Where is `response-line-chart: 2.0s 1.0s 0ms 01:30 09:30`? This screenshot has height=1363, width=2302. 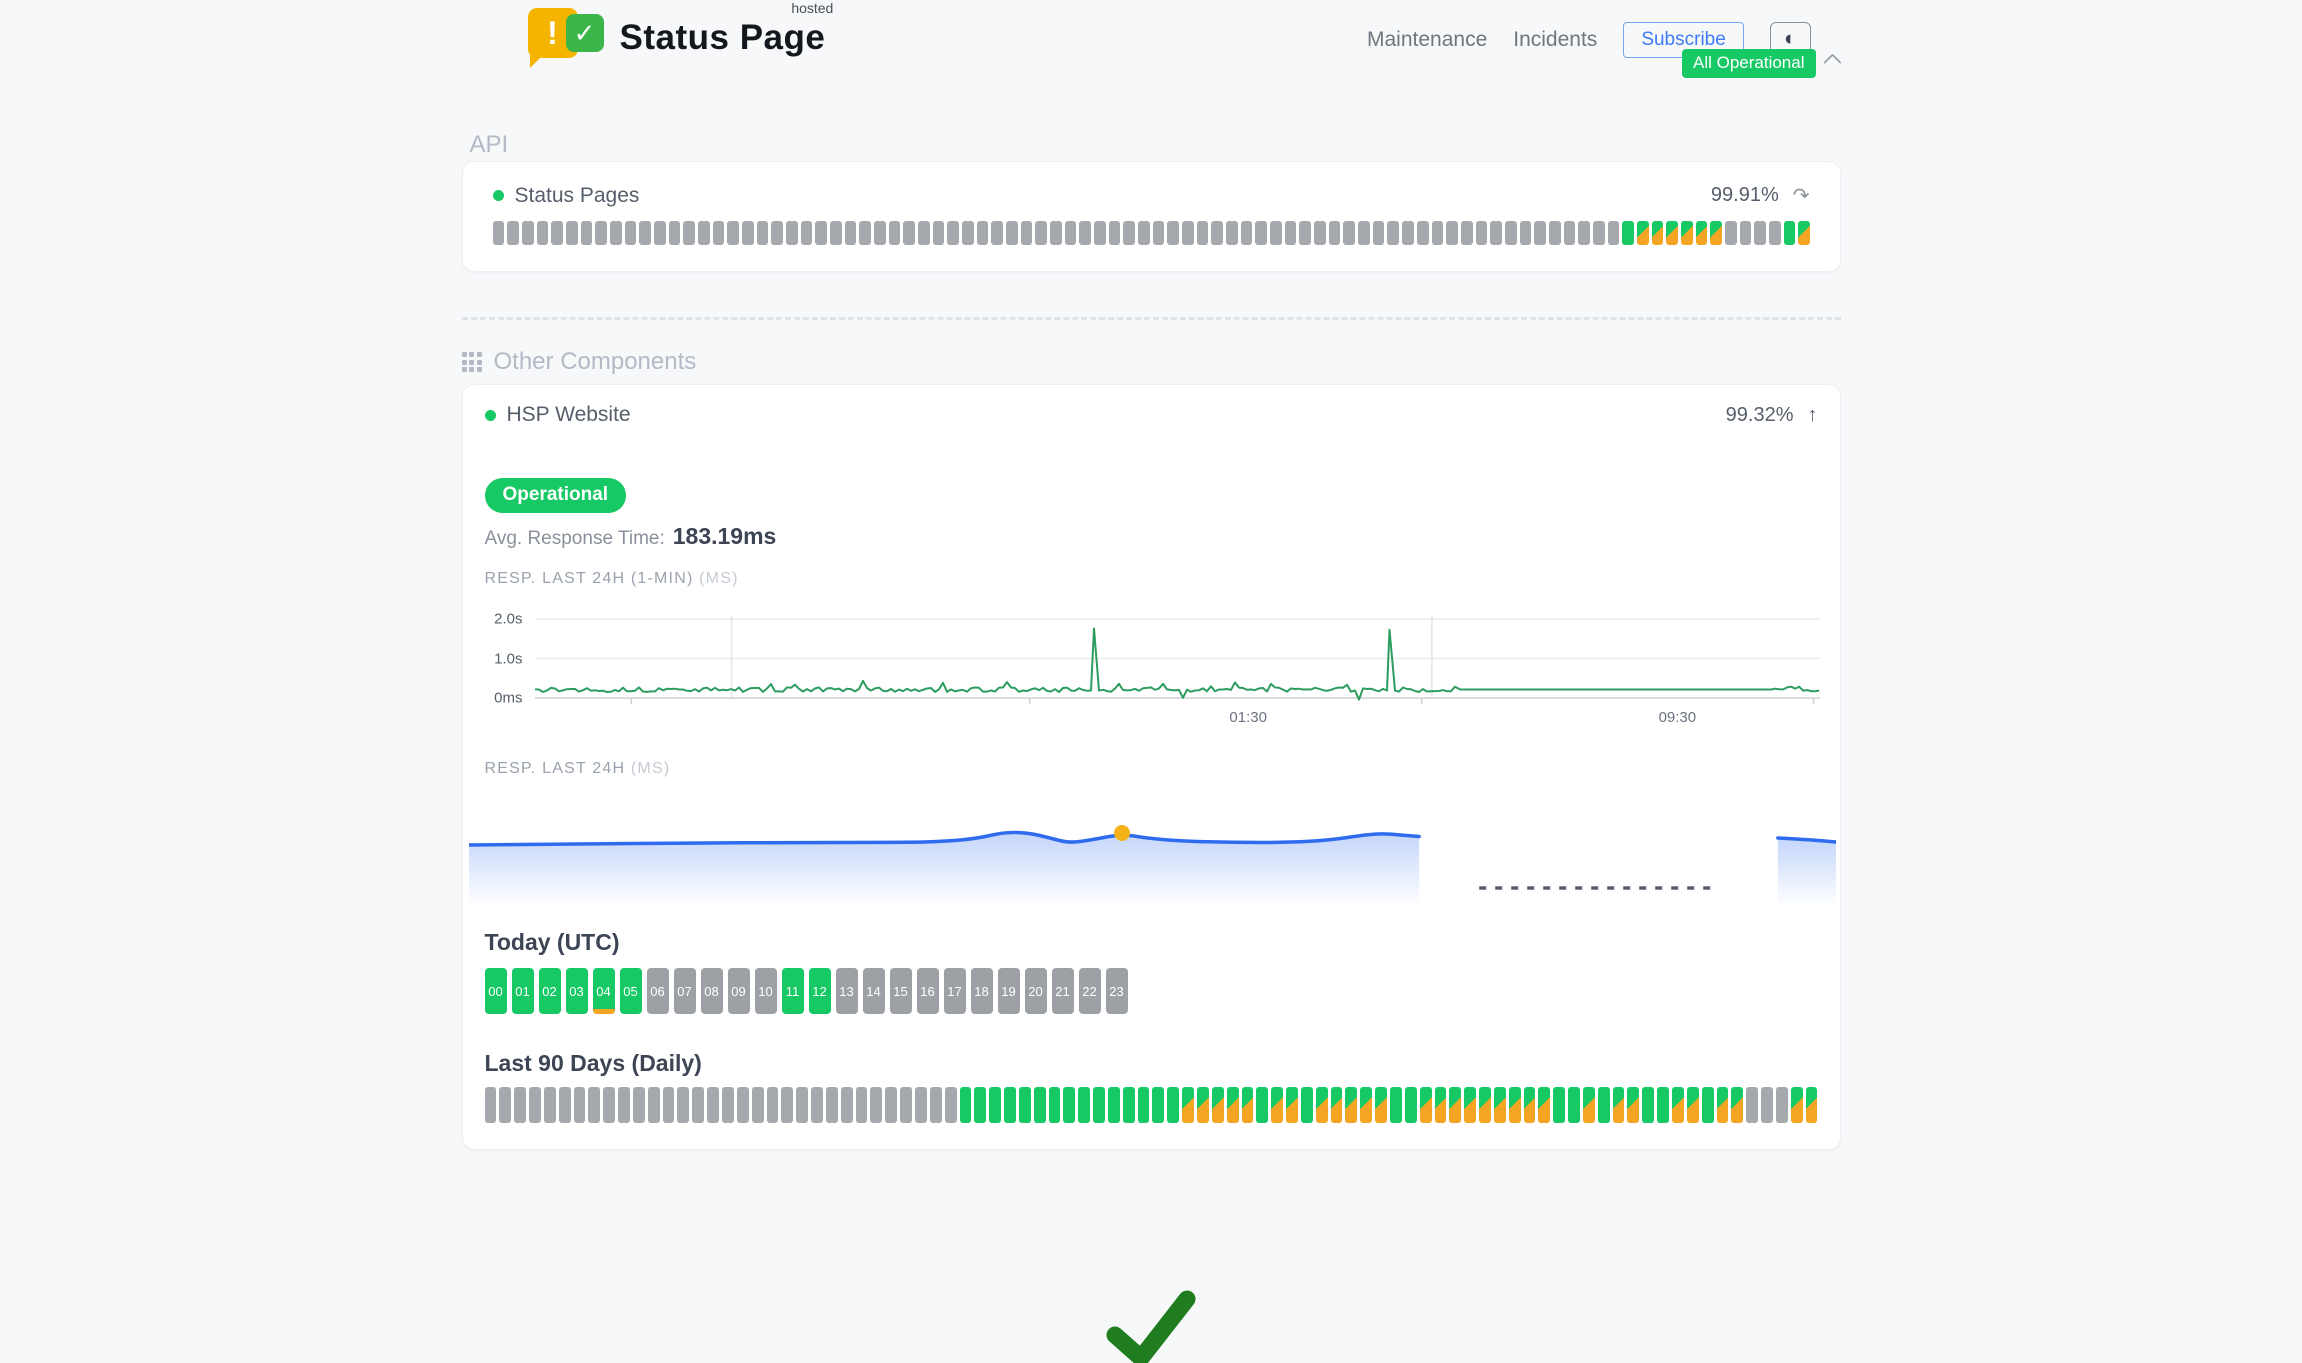
response-line-chart: 2.0s 1.0s 0ms 01:30 09:30 is located at coordinates (1152, 668).